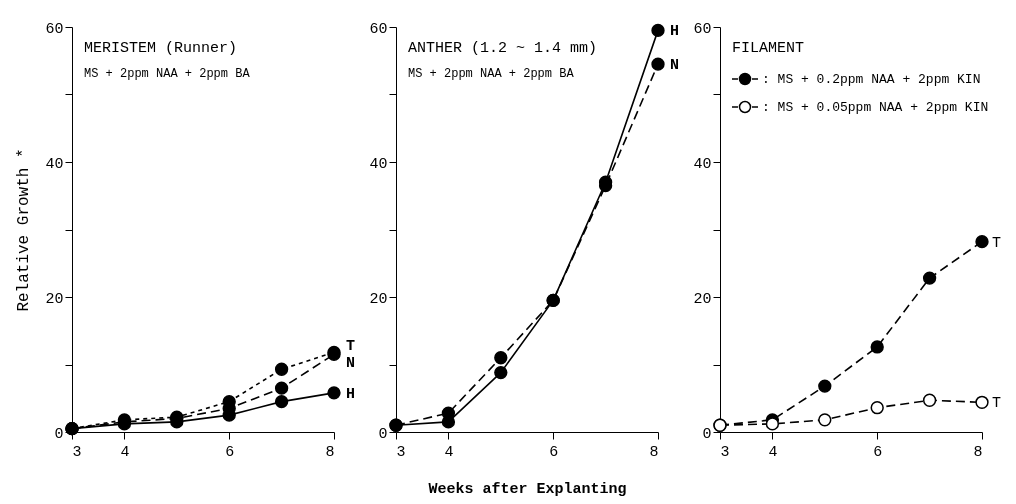 The height and width of the screenshot is (504, 1016). I want to click on legend-label: : MS + 0.2ppm NAA + 2ppm KIN, so click(871, 79).